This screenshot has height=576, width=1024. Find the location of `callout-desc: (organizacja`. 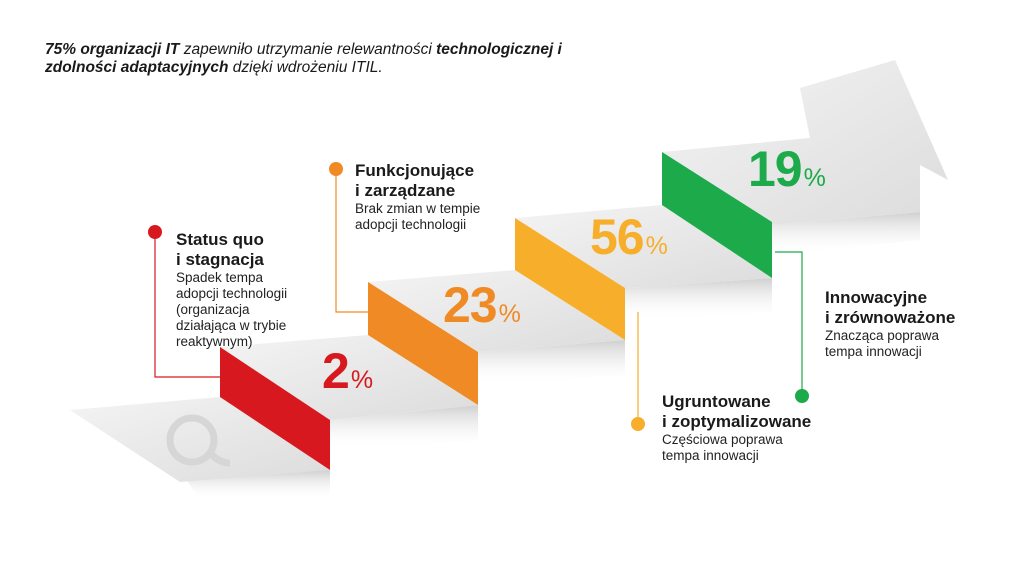

callout-desc: (organizacja is located at coordinates (213, 309).